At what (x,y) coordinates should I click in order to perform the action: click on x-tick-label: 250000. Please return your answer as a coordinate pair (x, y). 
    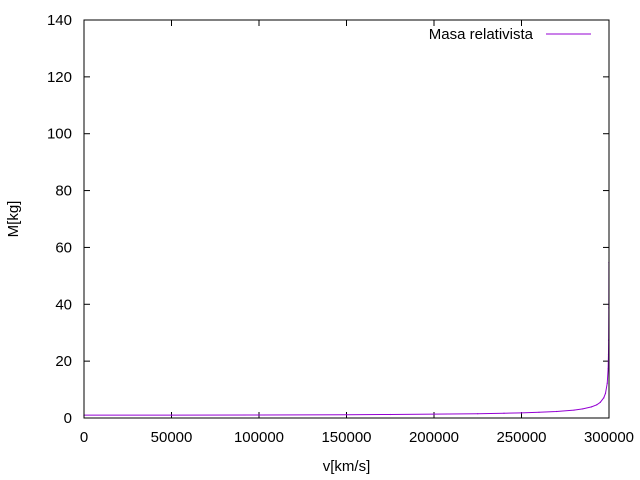
    Looking at the image, I should click on (521, 437).